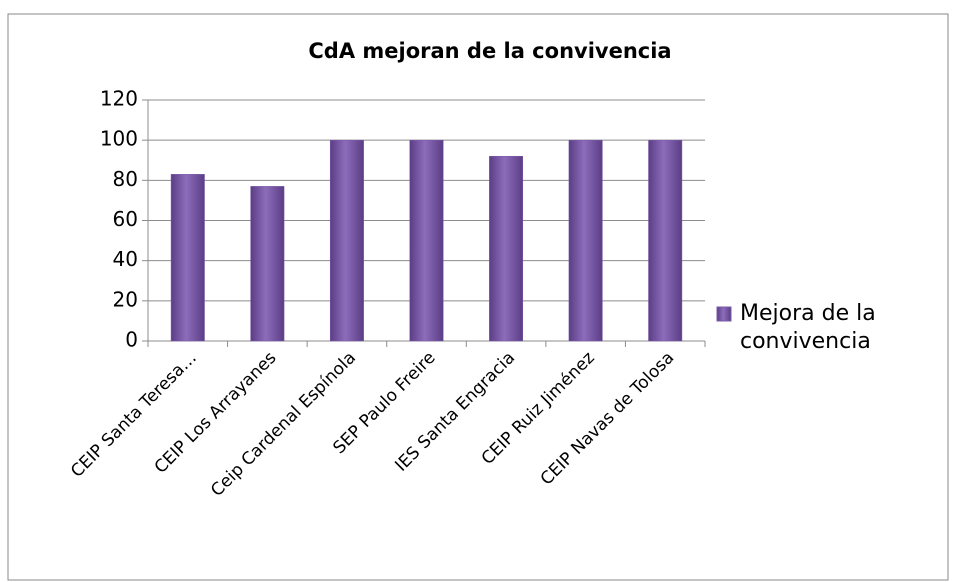  What do you see at coordinates (131, 340) in the screenshot?
I see `y-tick-label: 0` at bounding box center [131, 340].